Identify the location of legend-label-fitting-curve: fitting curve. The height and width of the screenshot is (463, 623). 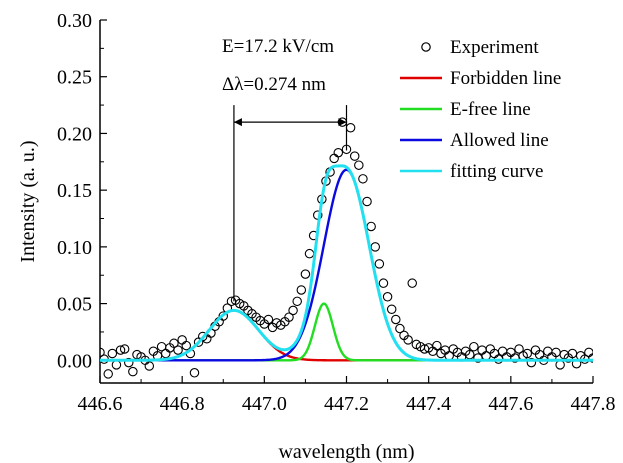
(496, 171).